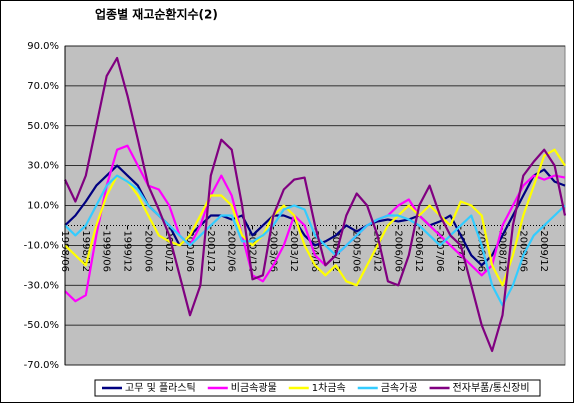 The image size is (574, 403). What do you see at coordinates (293, 251) in the screenshot?
I see `x-tick-label: 2003/12` at bounding box center [293, 251].